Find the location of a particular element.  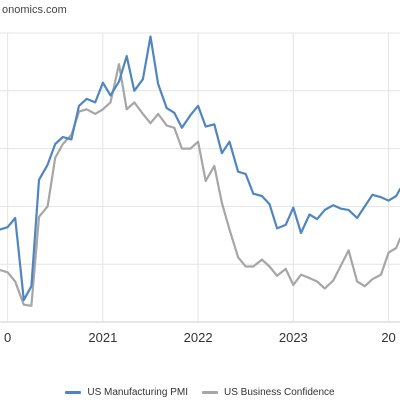

legend-item-confidence: US Business Confidence is located at coordinates (268, 392).